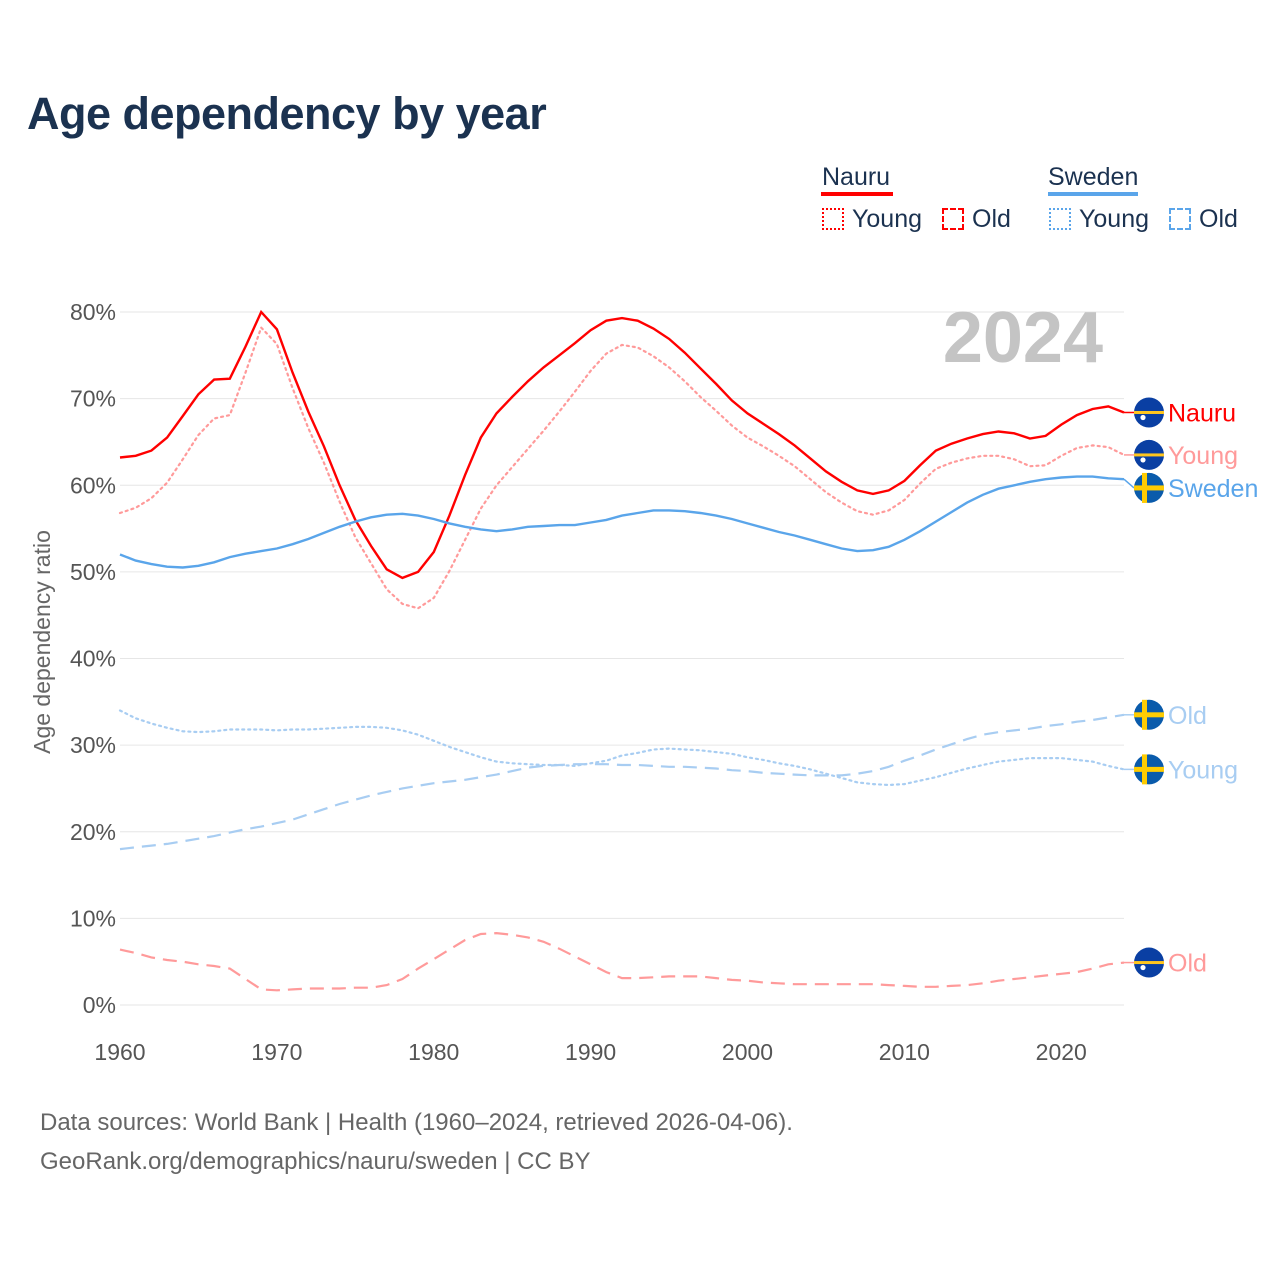 This screenshot has width=1280, height=1280. What do you see at coordinates (904, 1052) in the screenshot?
I see `x-tick-label: 2010` at bounding box center [904, 1052].